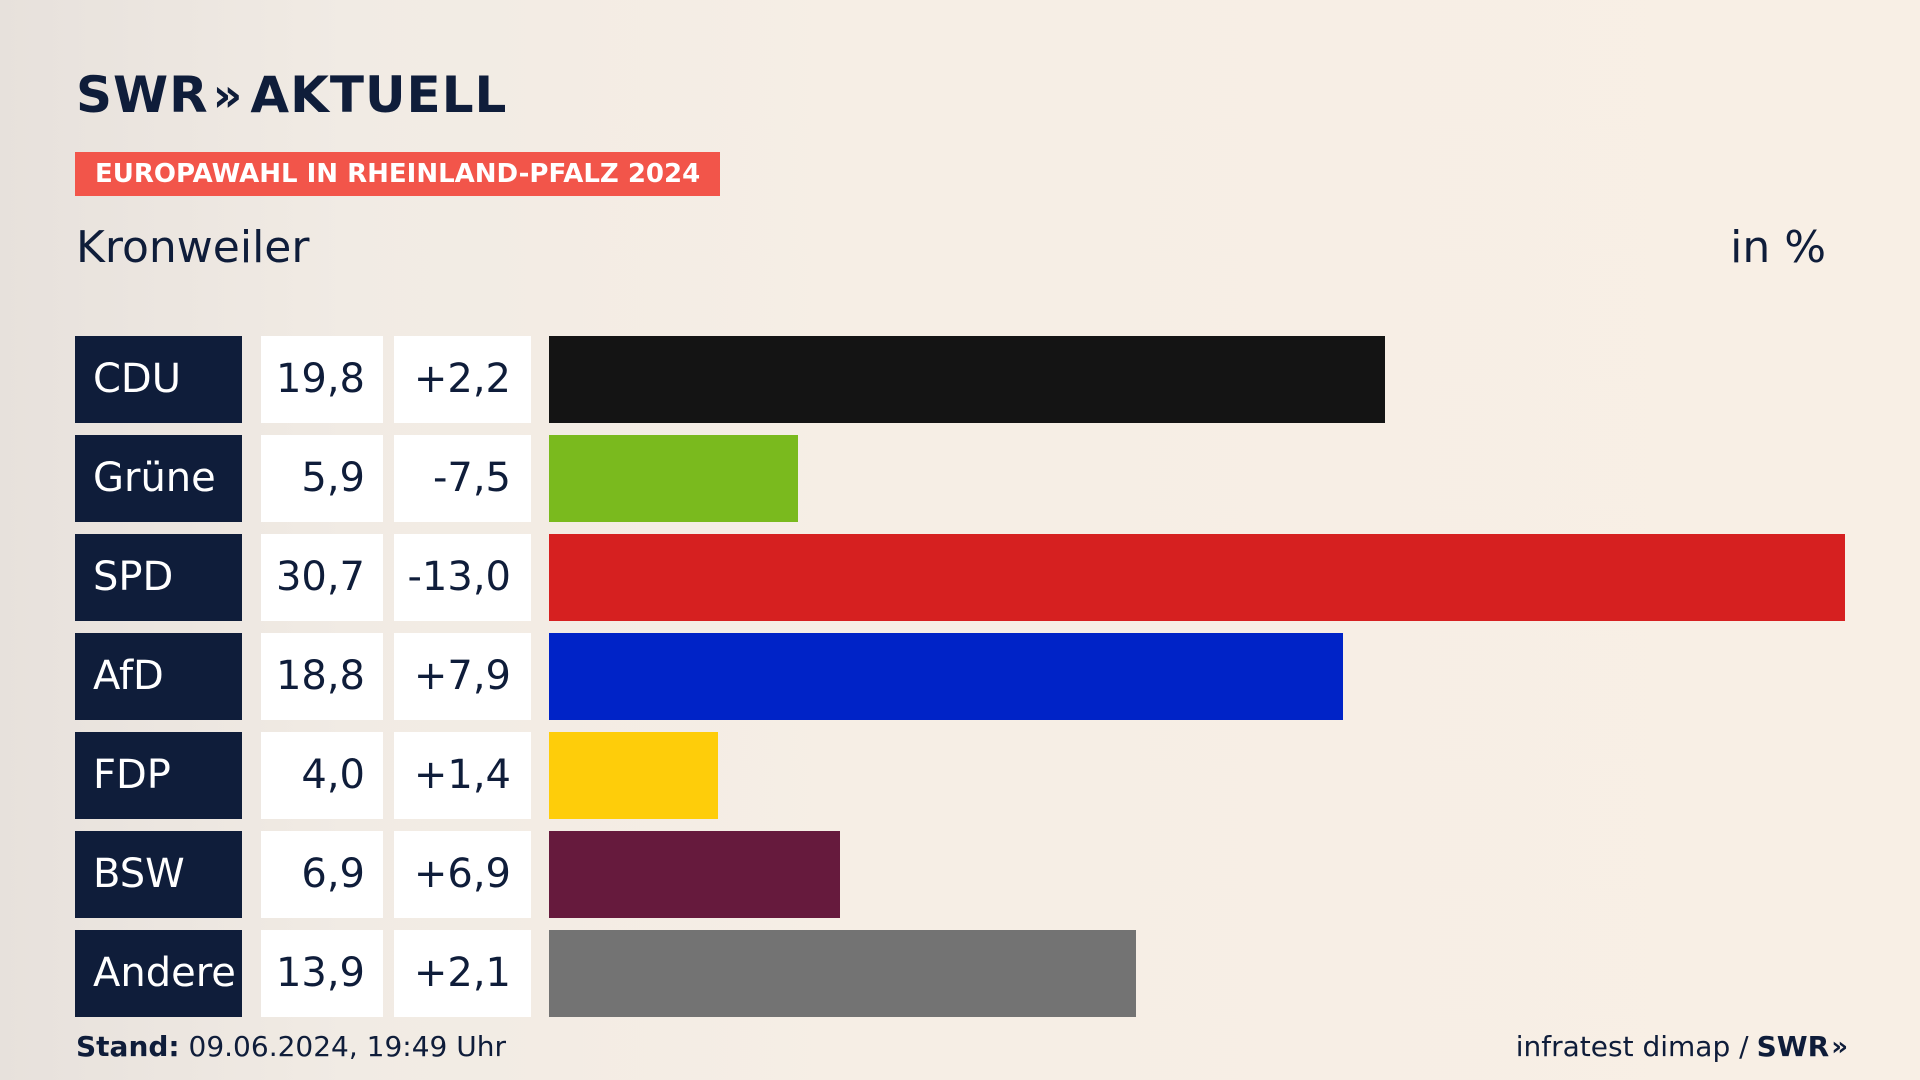 Image resolution: width=1920 pixels, height=1080 pixels. Describe the element at coordinates (193, 247) in the screenshot. I see `place-title: Kronweiler` at that location.